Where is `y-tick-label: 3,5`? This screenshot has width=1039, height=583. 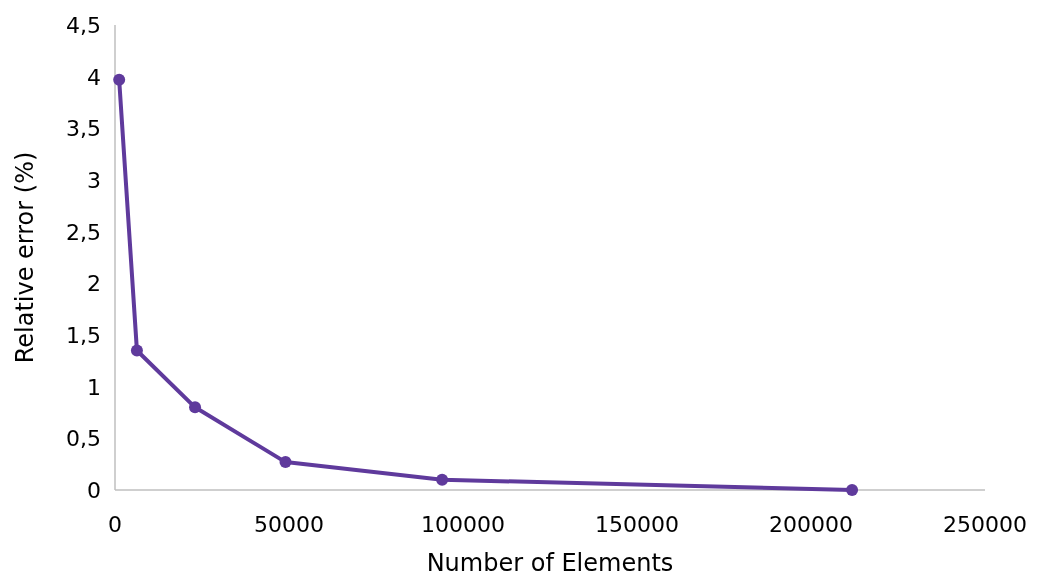 y-tick-label: 3,5 is located at coordinates (83, 129).